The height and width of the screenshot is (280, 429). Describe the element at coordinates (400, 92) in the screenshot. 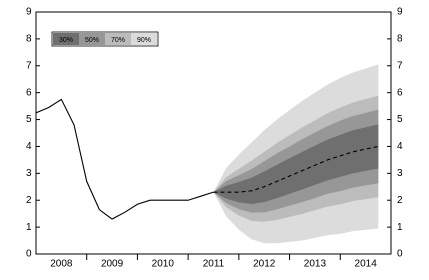

I see `y2-tick-label: 6` at that location.